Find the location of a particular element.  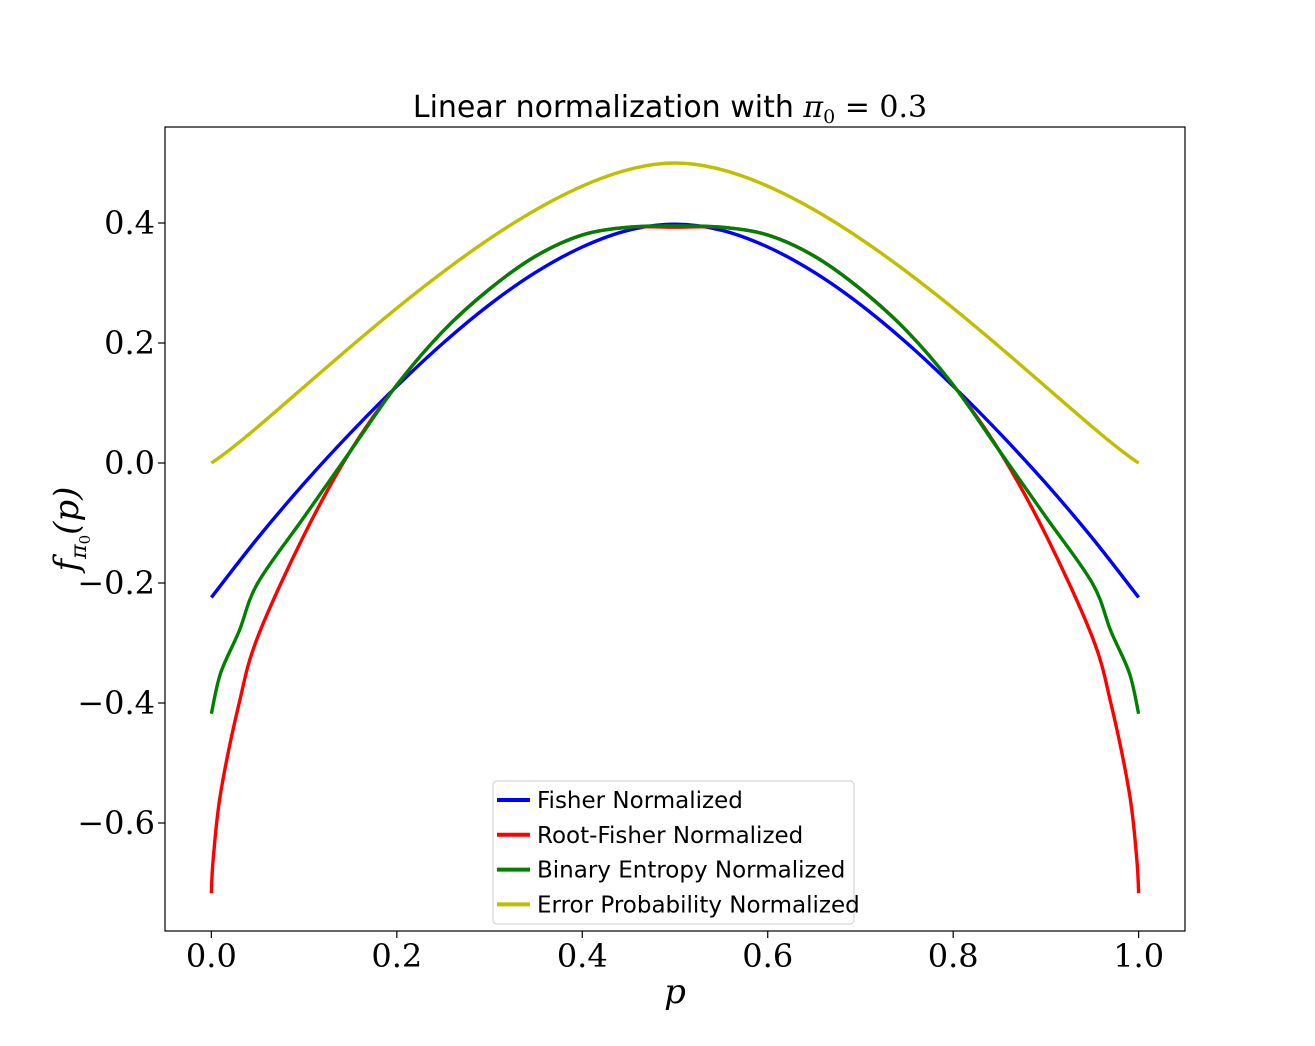

x-tick-label: 0.8 is located at coordinates (953, 956).